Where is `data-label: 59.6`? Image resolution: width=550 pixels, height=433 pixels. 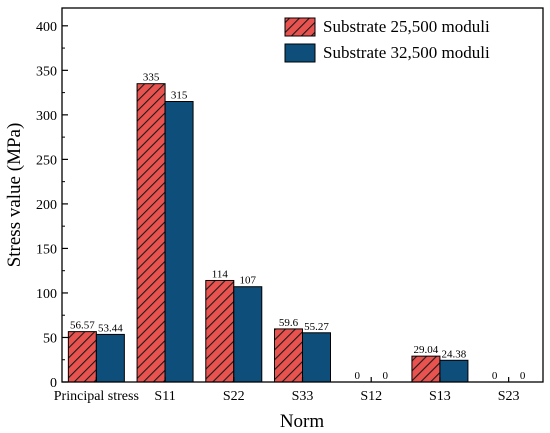 data-label: 59.6 is located at coordinates (289, 323).